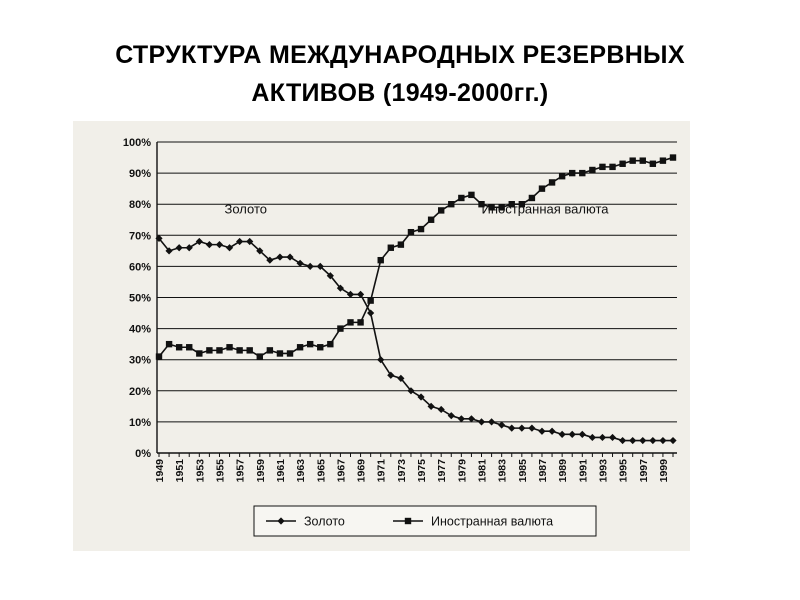 The width and height of the screenshot is (800, 600). What do you see at coordinates (503, 471) in the screenshot?
I see `x-tick-label: 1983` at bounding box center [503, 471].